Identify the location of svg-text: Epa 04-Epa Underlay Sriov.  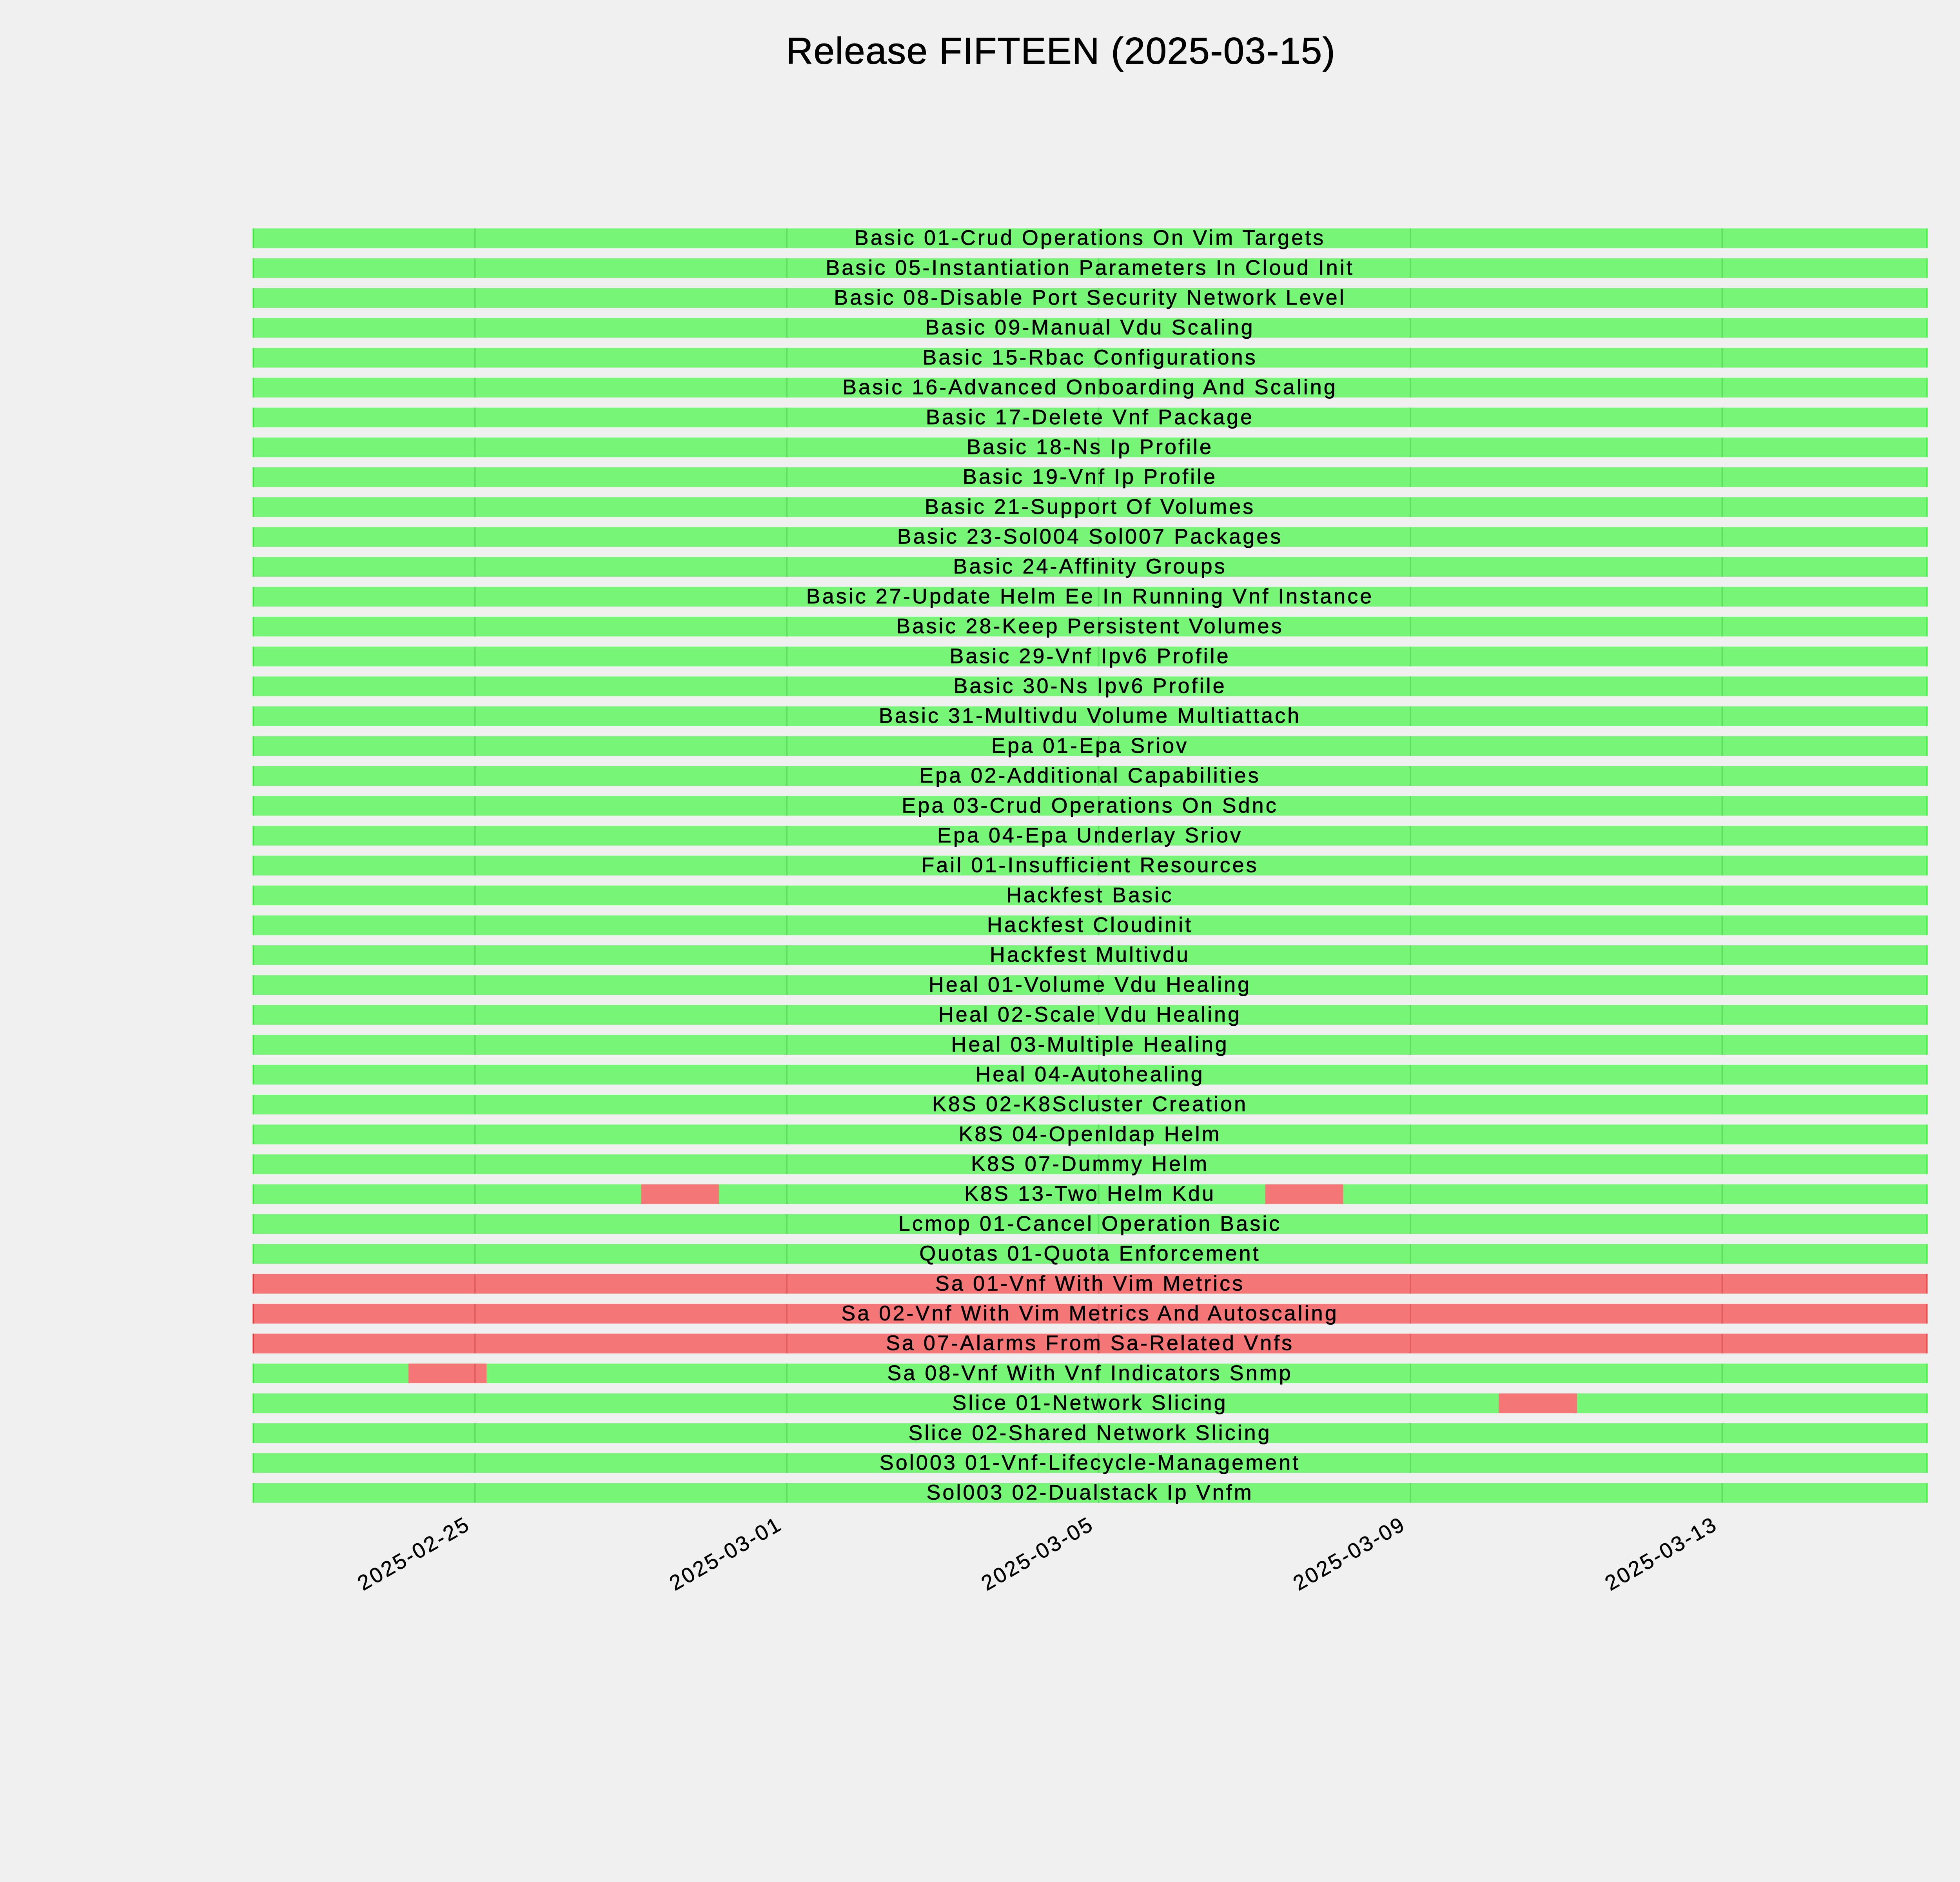
(1090, 835).